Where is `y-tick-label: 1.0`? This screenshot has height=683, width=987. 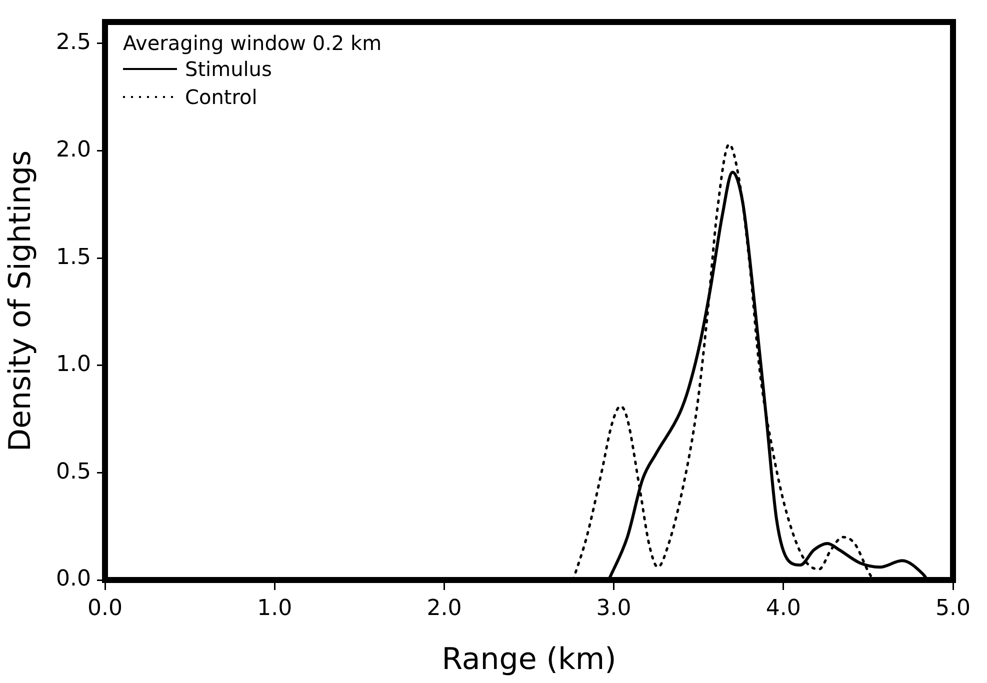 y-tick-label: 1.0 is located at coordinates (73, 365).